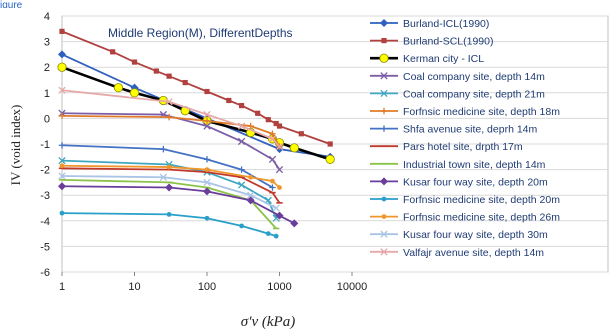 The height and width of the screenshot is (332, 611). I want to click on legend-item: Burland-ICL(1990), so click(429, 24).